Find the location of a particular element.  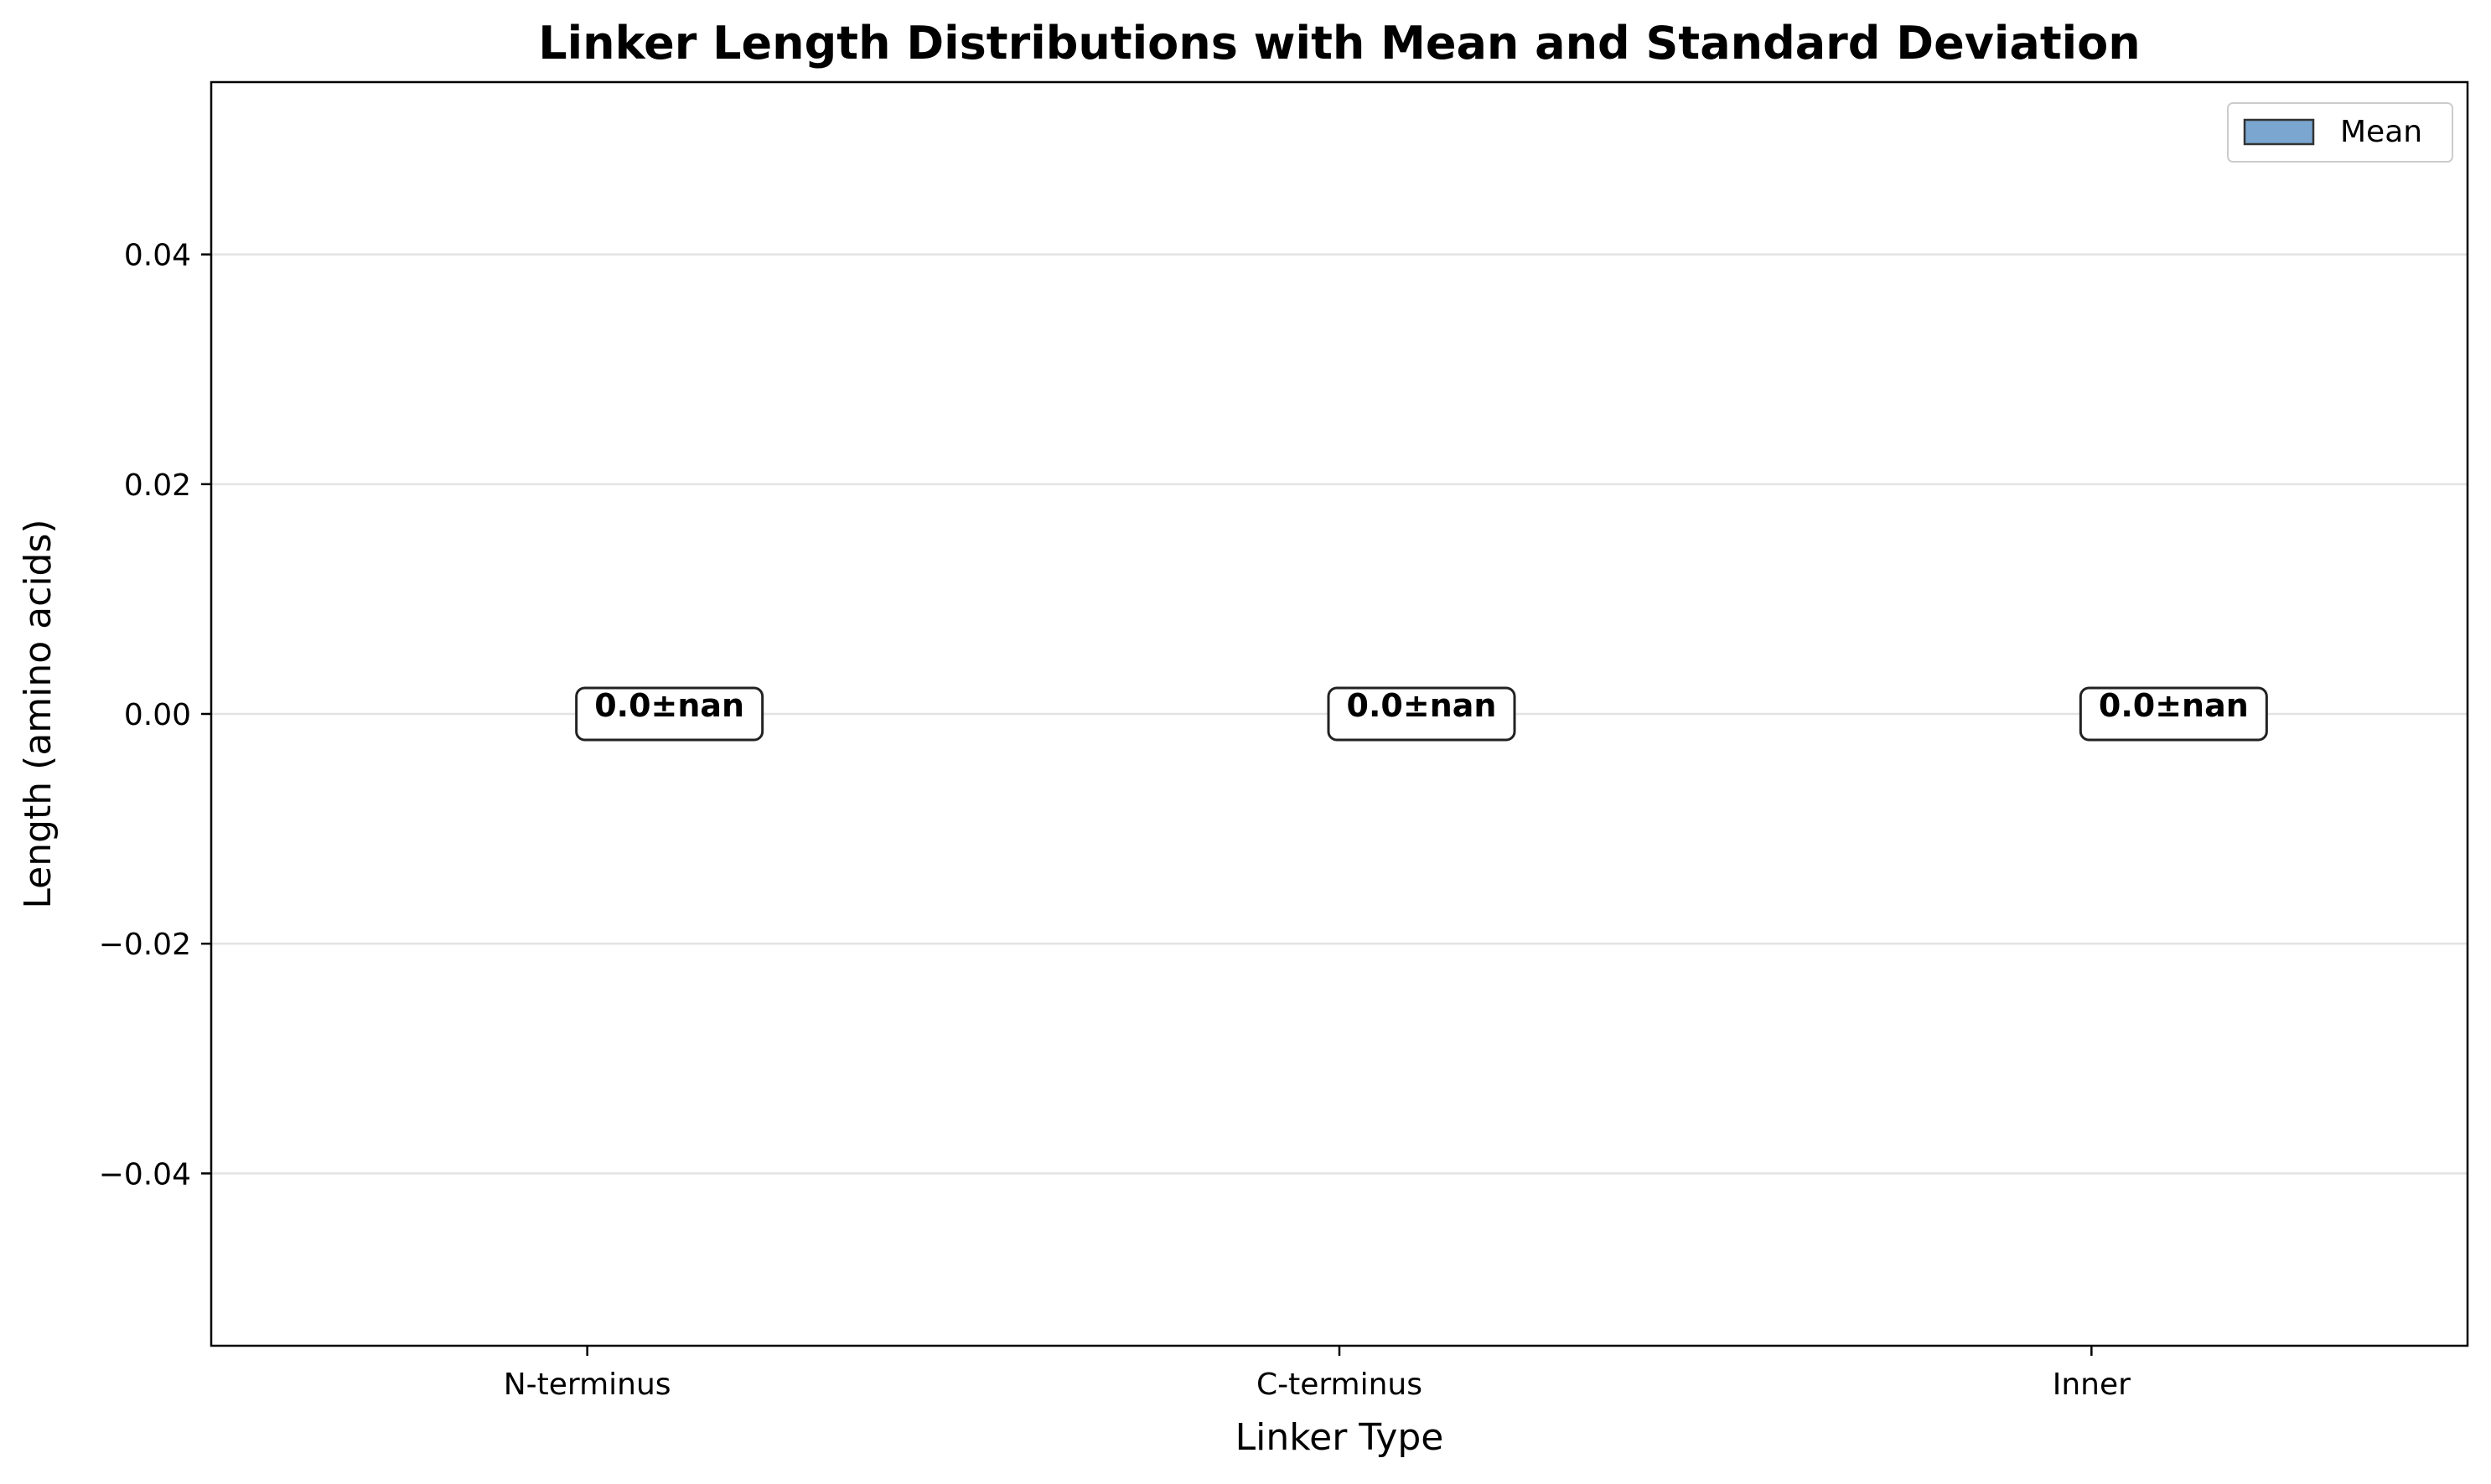

y-tick-label: −0.02 is located at coordinates (145, 945).